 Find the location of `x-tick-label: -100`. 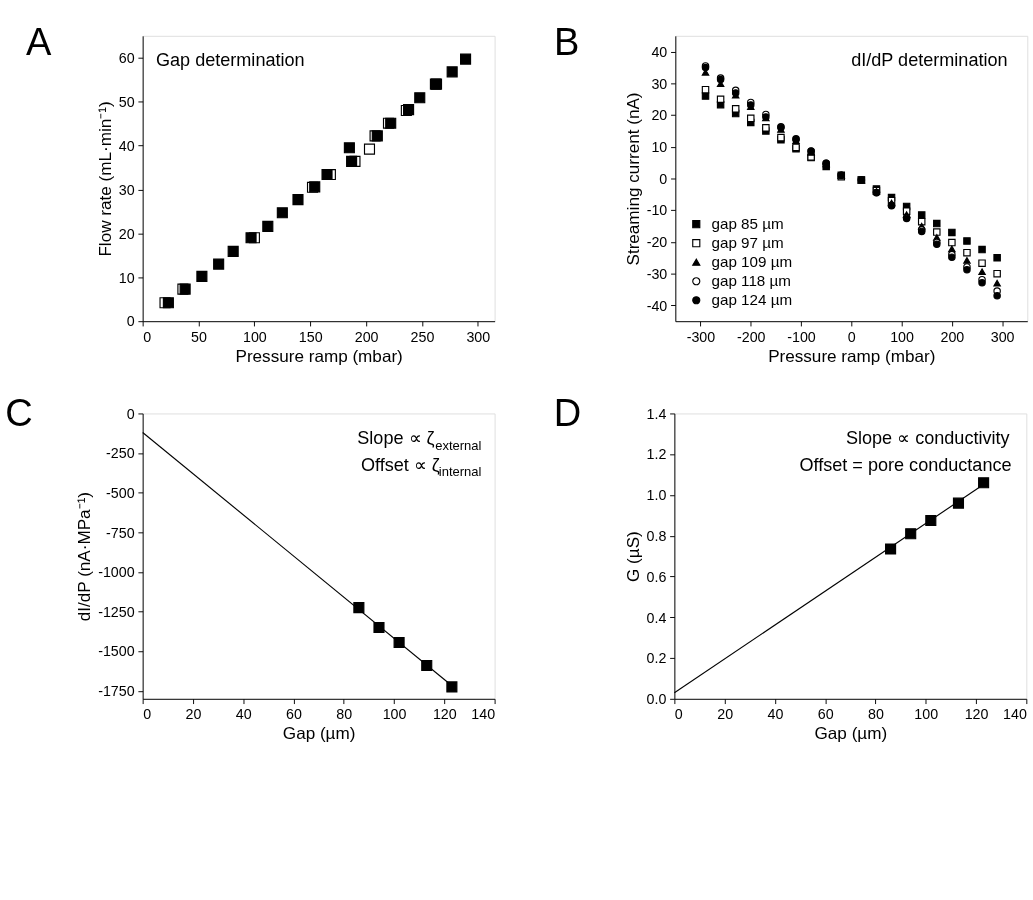

x-tick-label: -100 is located at coordinates (801, 336).